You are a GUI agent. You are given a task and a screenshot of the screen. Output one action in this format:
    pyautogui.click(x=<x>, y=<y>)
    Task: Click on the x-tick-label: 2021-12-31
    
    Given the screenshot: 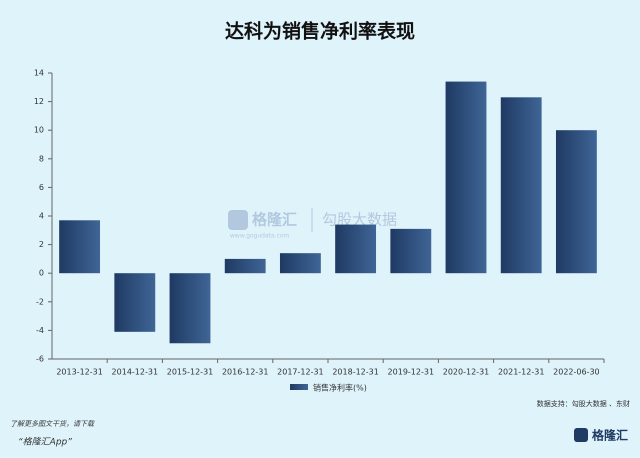 What is the action you would take?
    pyautogui.click(x=521, y=372)
    